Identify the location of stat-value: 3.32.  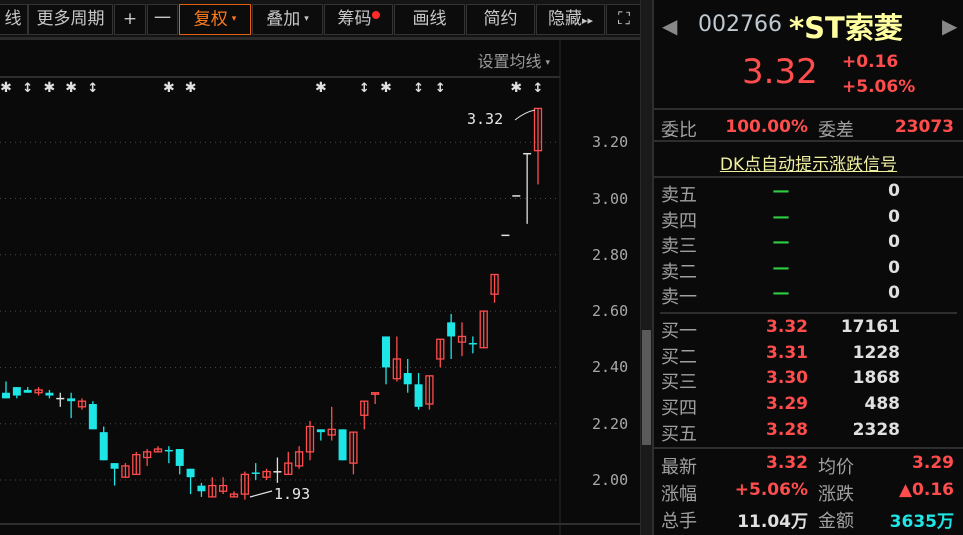
(787, 463).